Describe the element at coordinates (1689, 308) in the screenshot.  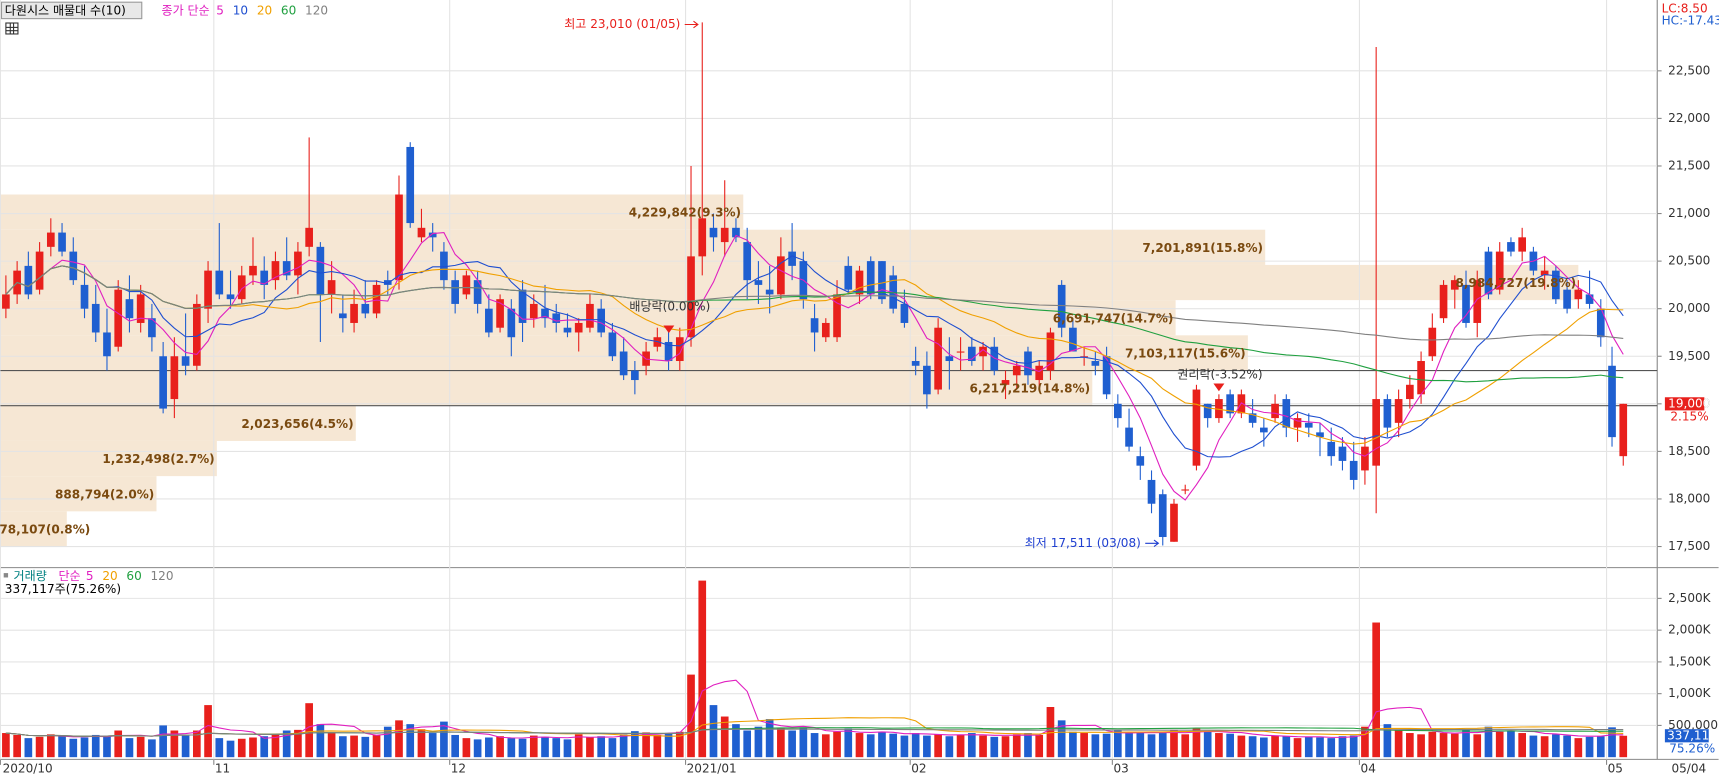
I see `y-tick-label: 20,000` at that location.